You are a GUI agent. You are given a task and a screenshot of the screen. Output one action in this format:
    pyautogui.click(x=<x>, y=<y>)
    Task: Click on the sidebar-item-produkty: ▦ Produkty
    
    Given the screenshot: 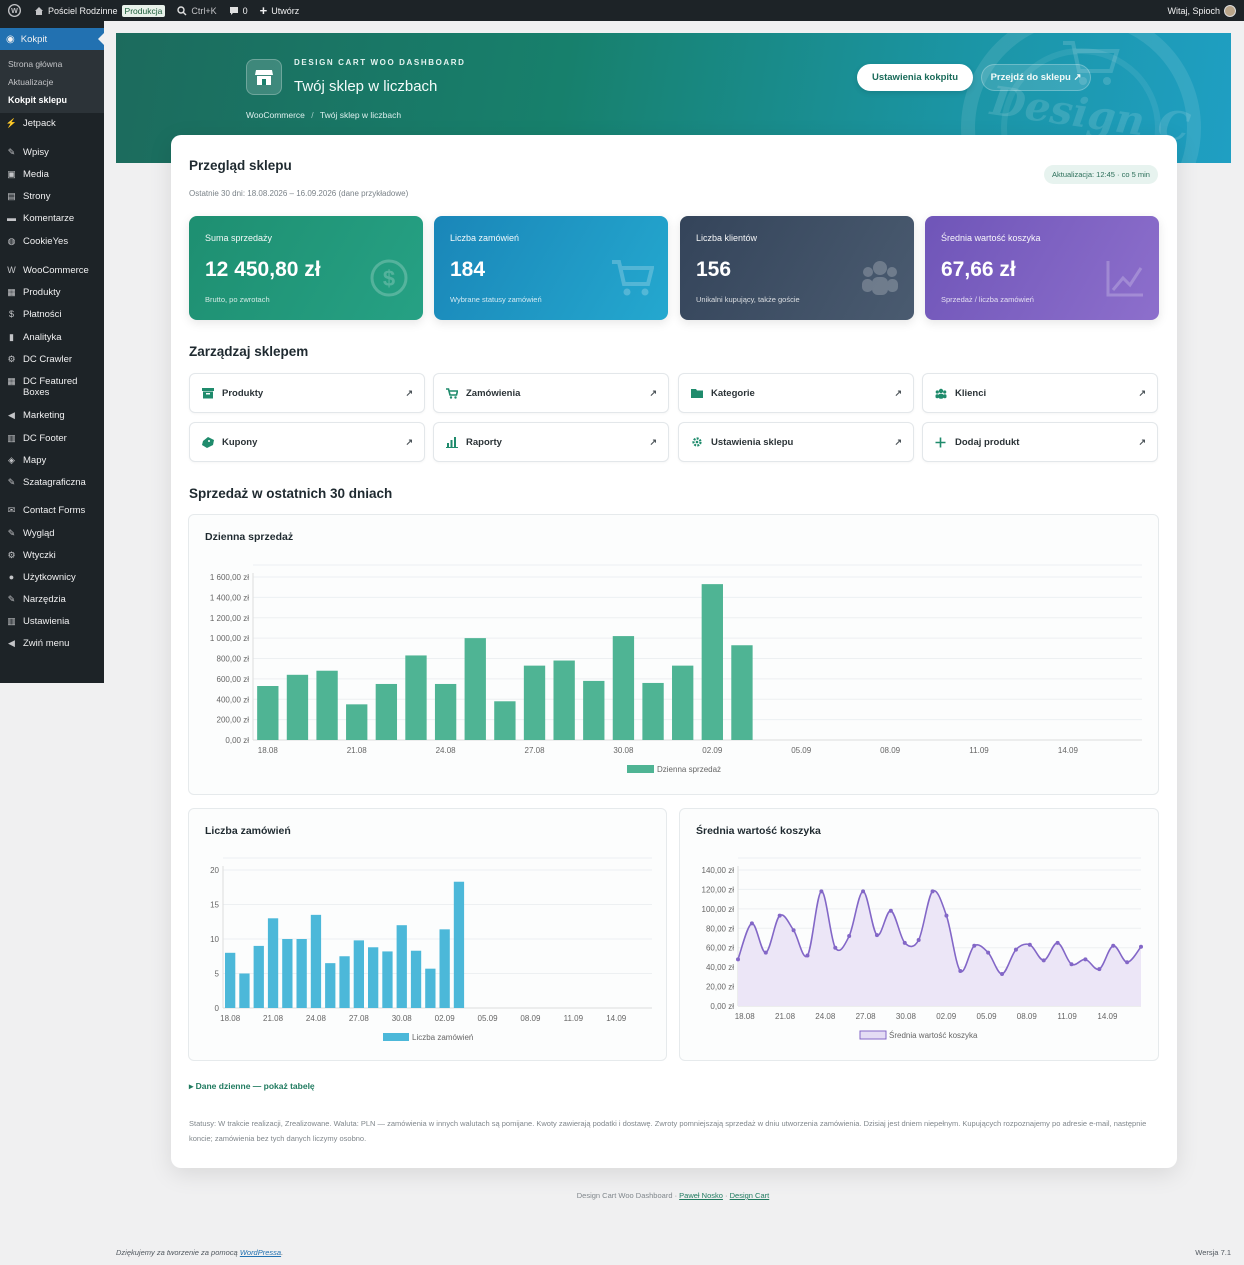 What is the action you would take?
    pyautogui.click(x=52, y=292)
    